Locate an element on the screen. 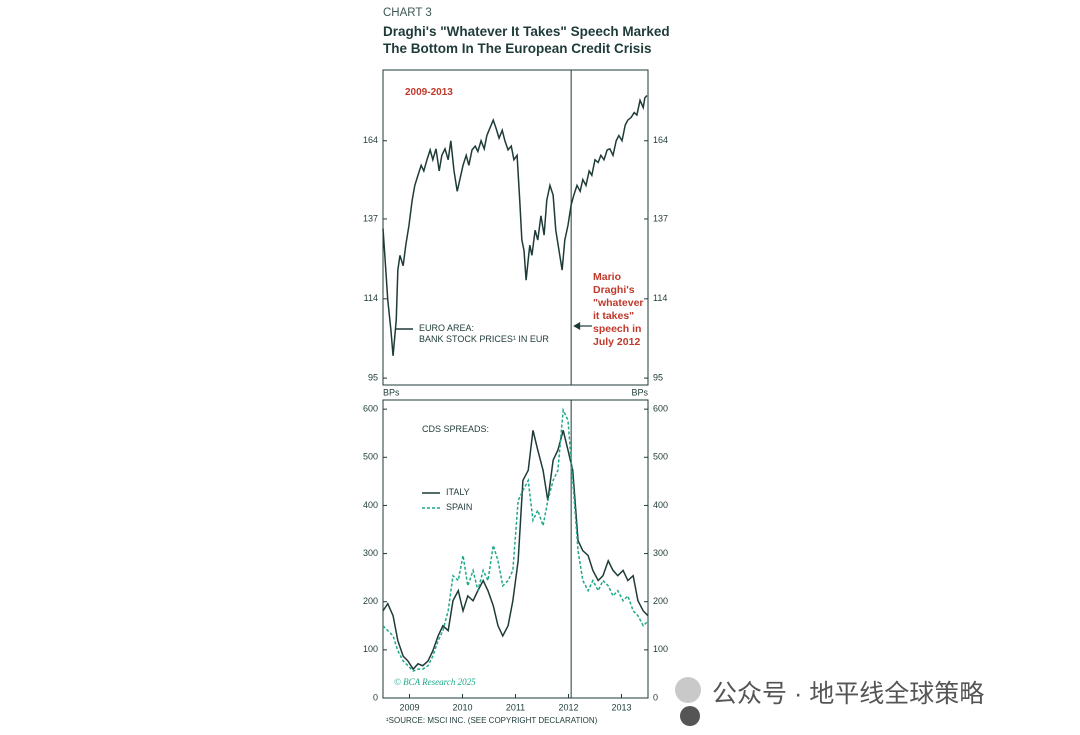 The image size is (1080, 735). y-tick-label: 300 is located at coordinates (370, 553).